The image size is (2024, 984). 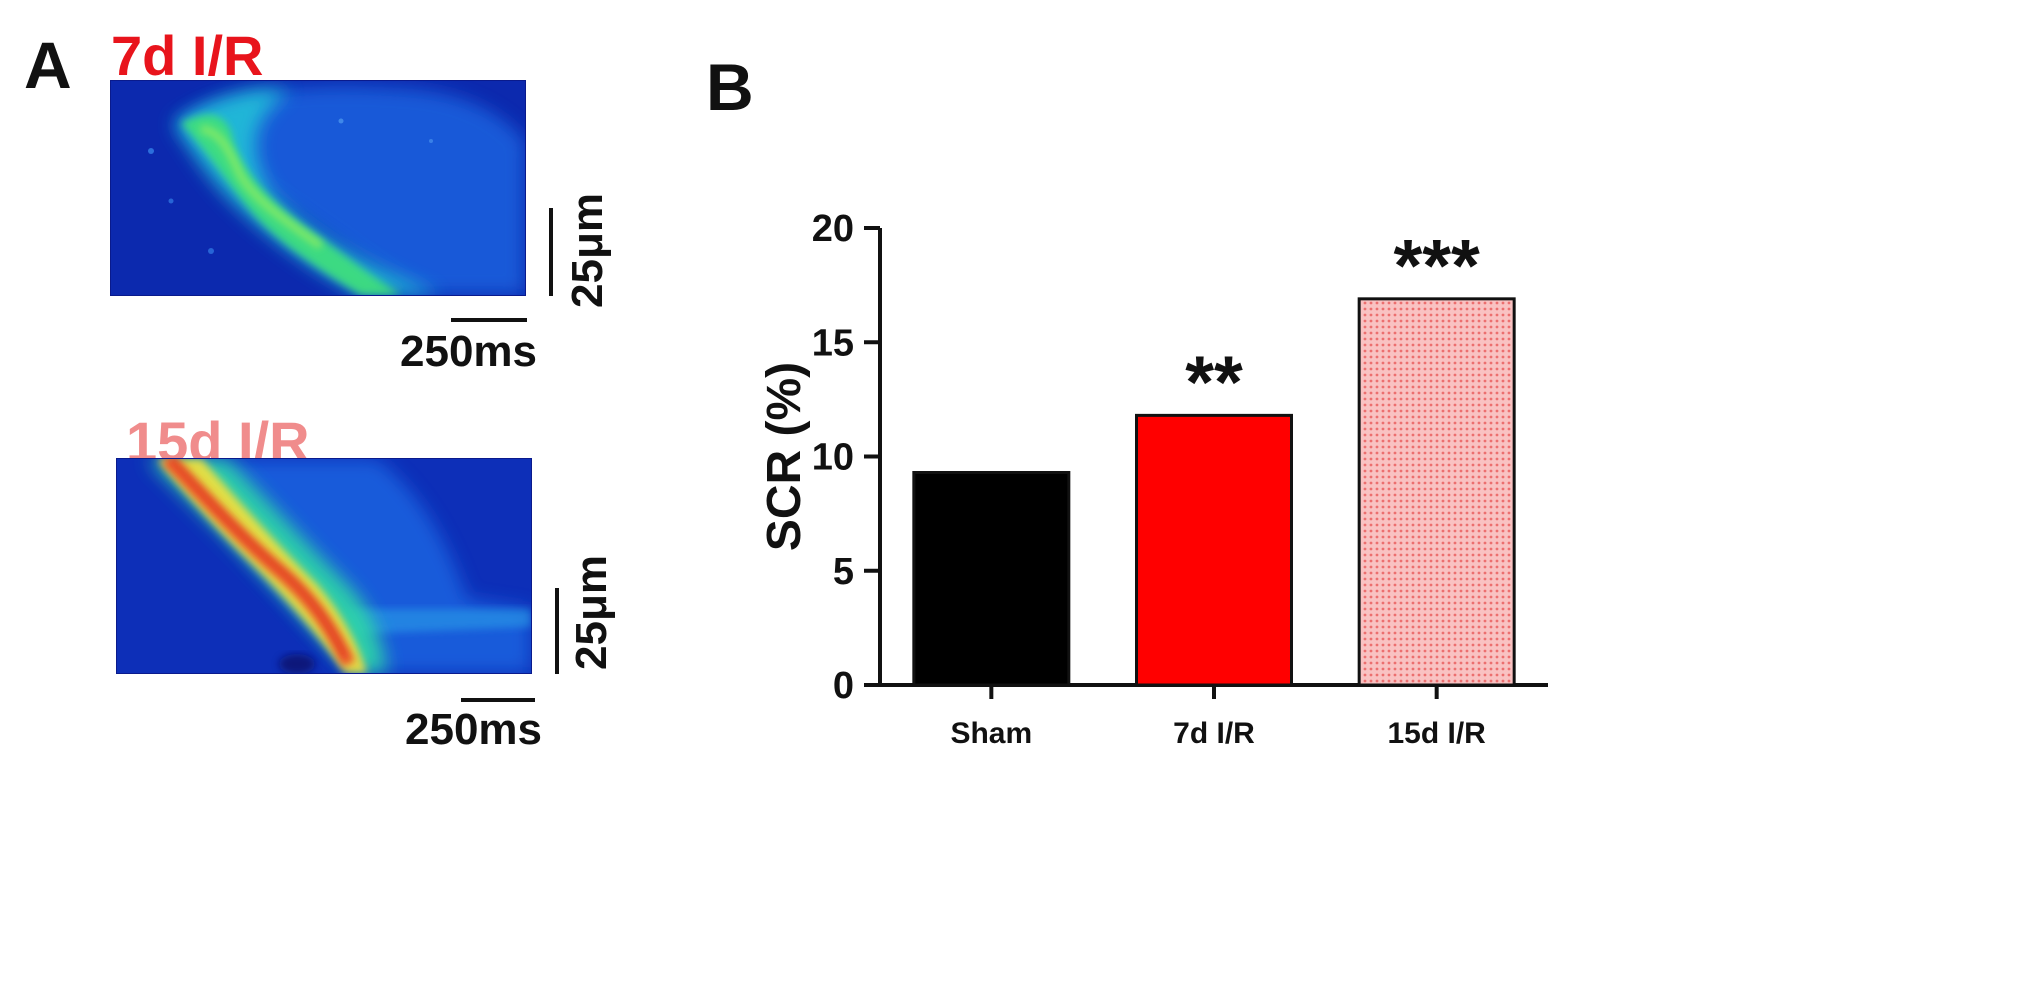 What do you see at coordinates (1214, 381) in the screenshot?
I see `significance-label: **` at bounding box center [1214, 381].